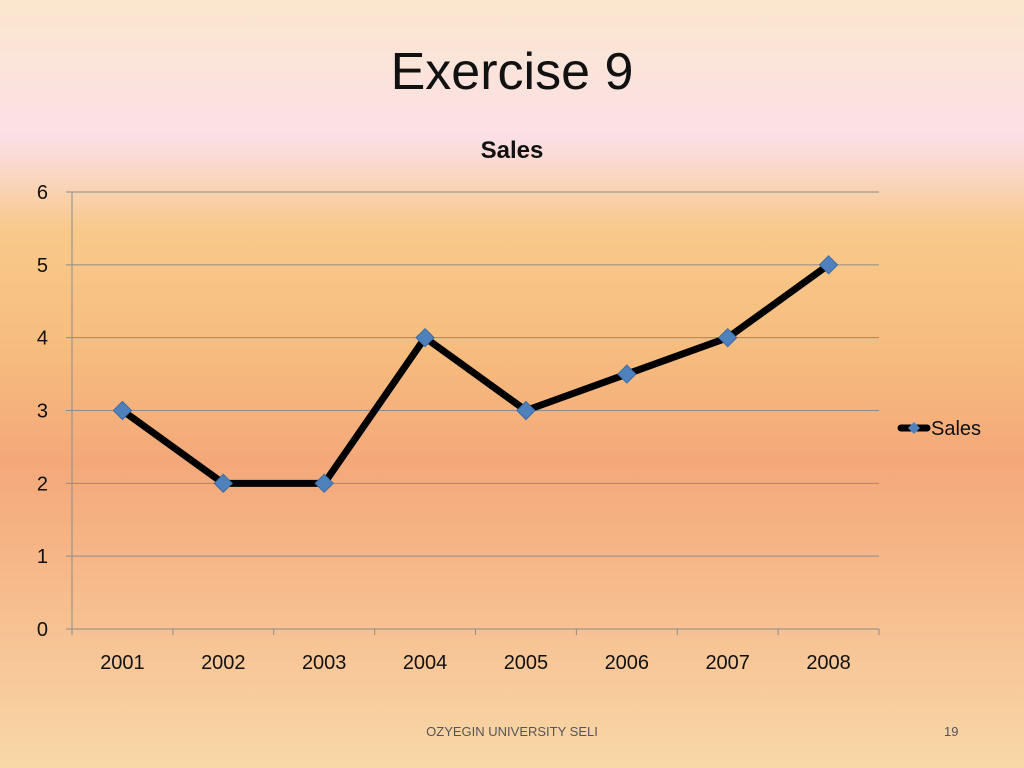 The height and width of the screenshot is (768, 1024). I want to click on y-tick-label: 5, so click(42, 266).